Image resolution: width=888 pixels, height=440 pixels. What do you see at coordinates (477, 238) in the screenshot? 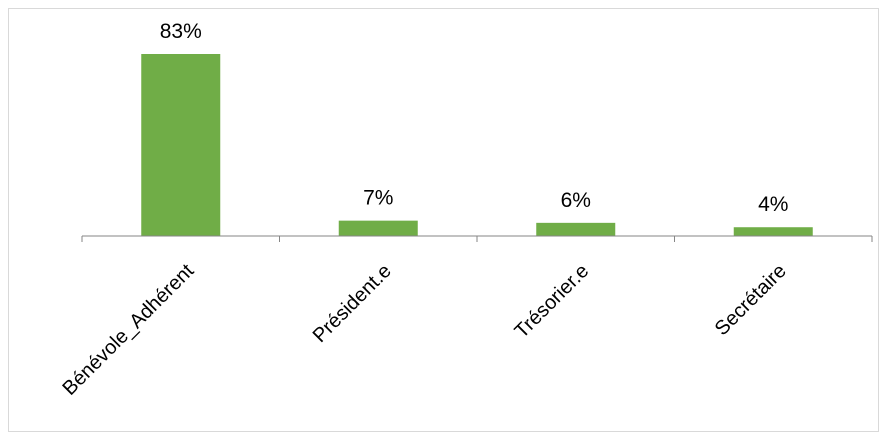
I see `x-axis` at bounding box center [477, 238].